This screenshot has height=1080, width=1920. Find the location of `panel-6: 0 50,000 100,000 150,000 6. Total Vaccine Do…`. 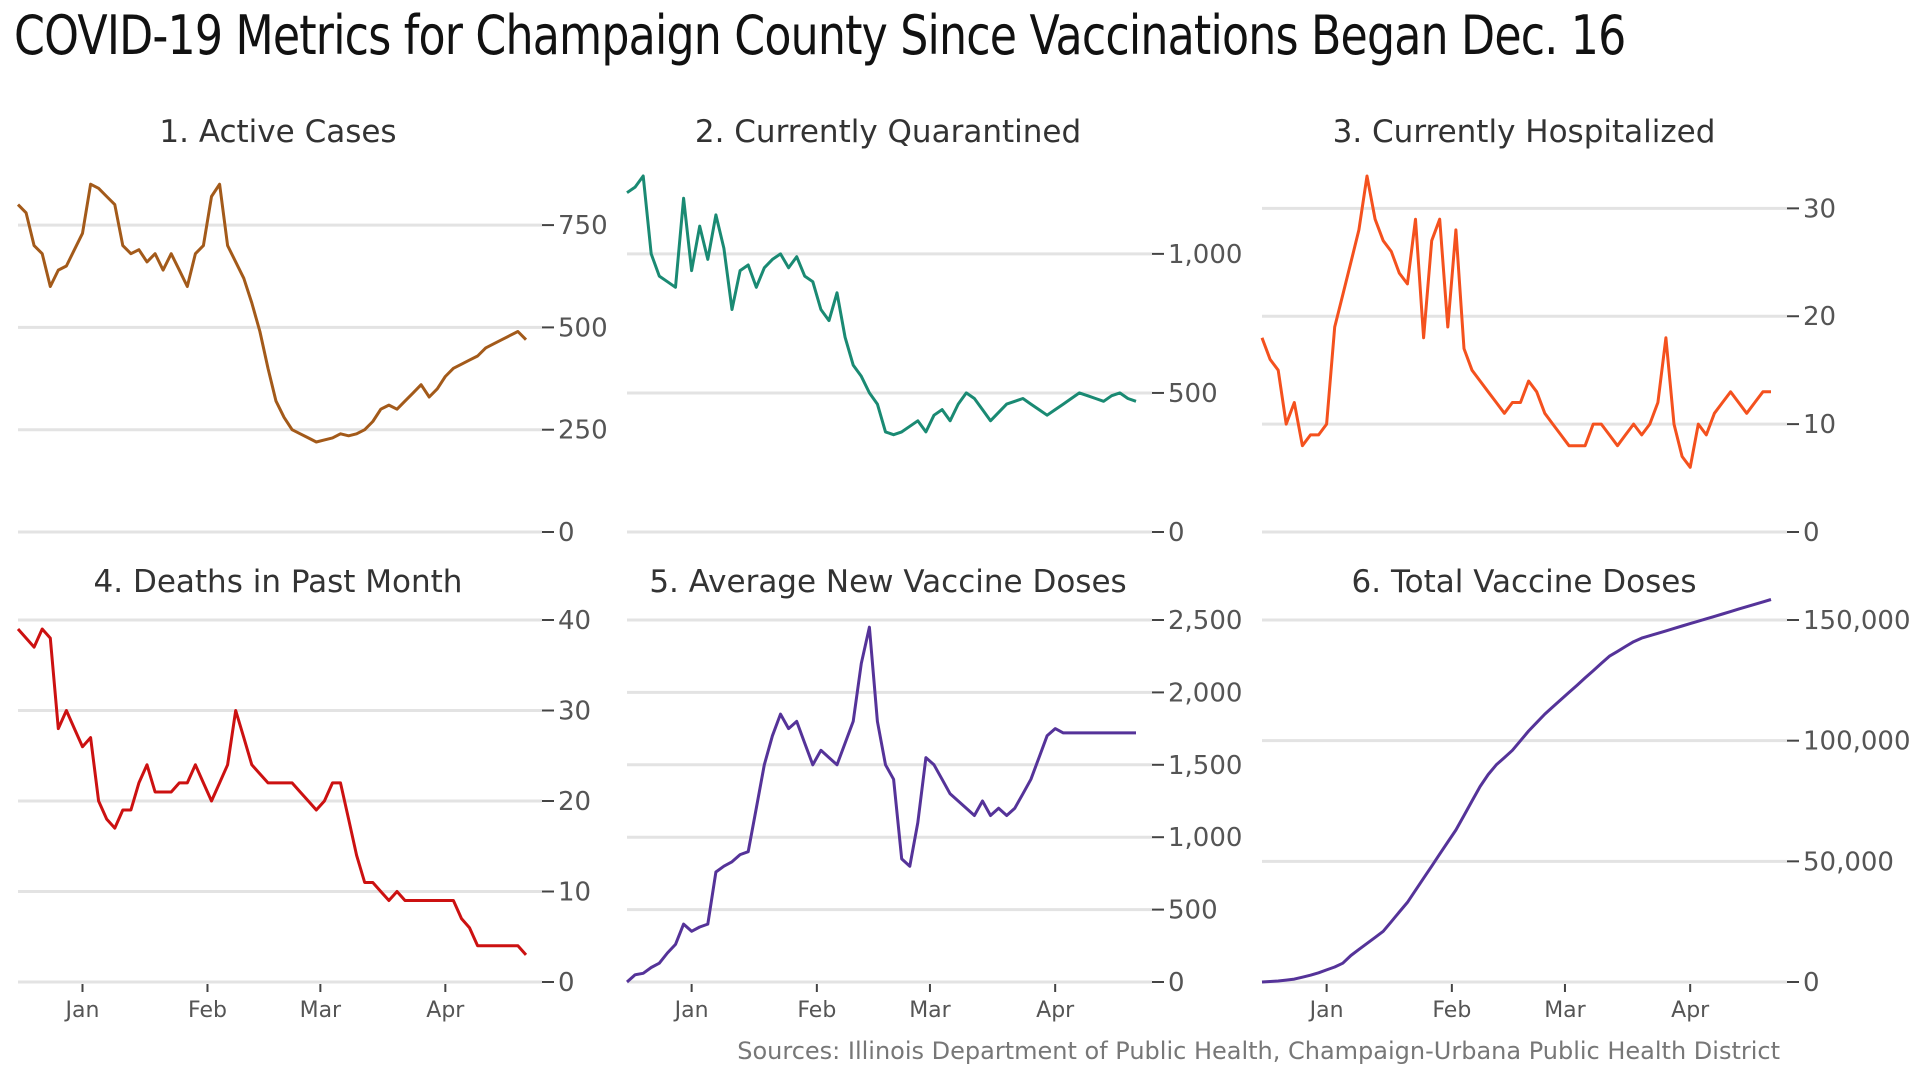

panel-6: 0 50,000 100,000 150,000 6. Total Vaccine Do… is located at coordinates (1586, 793).